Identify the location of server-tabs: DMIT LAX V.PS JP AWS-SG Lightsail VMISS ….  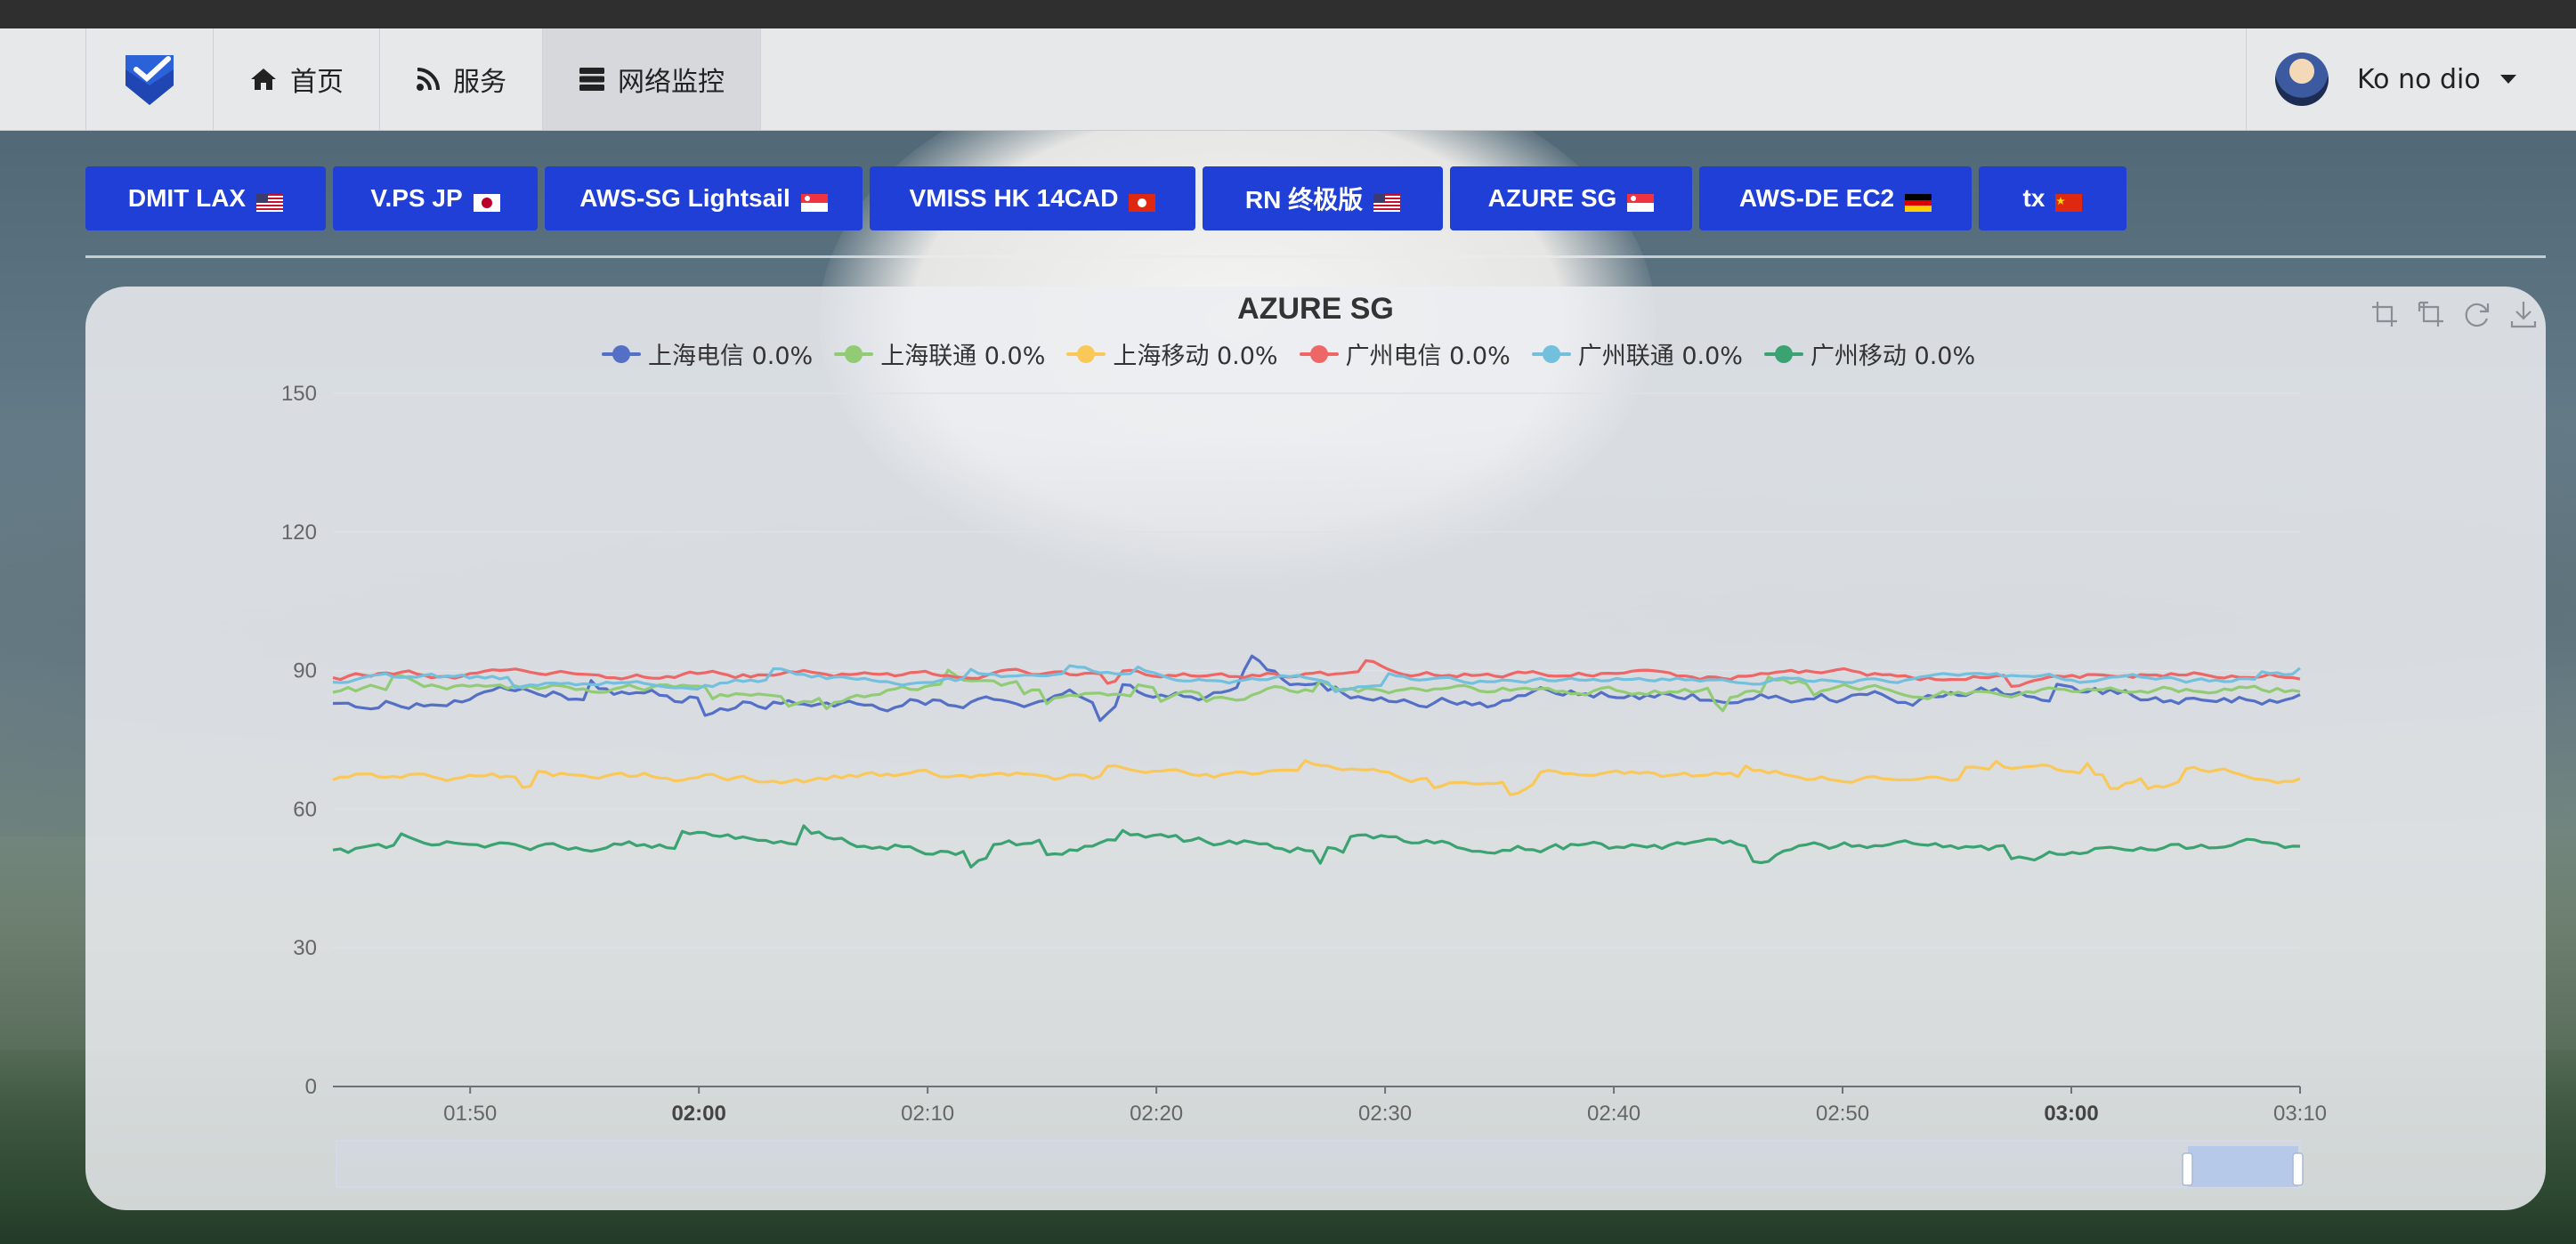
(1105, 198).